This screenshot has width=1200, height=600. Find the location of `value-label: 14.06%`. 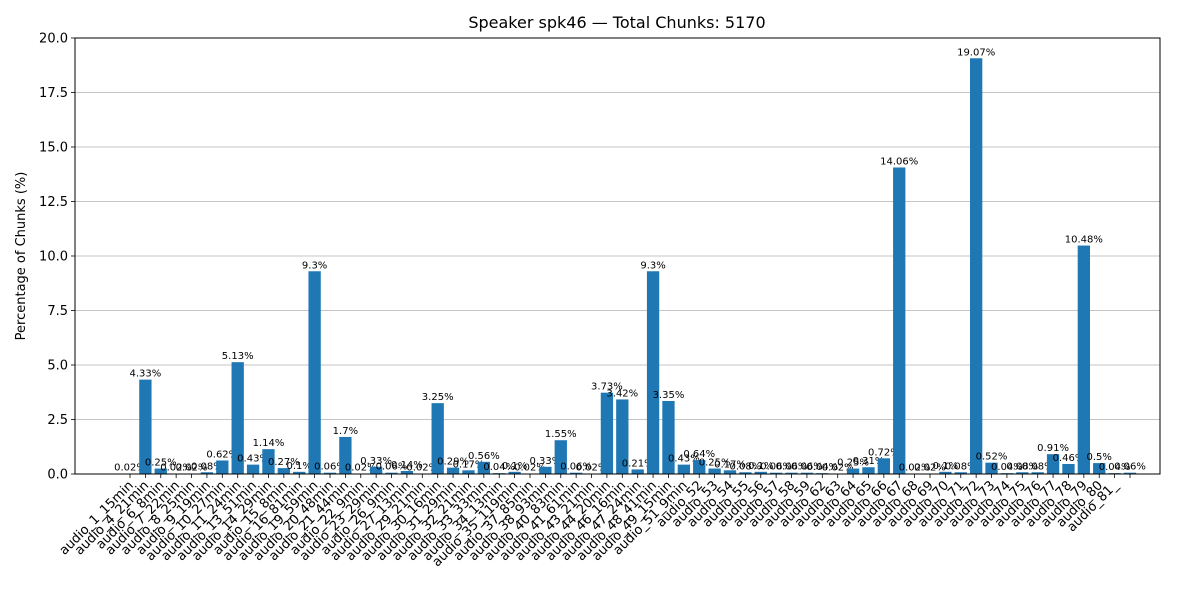

value-label: 14.06% is located at coordinates (899, 161).